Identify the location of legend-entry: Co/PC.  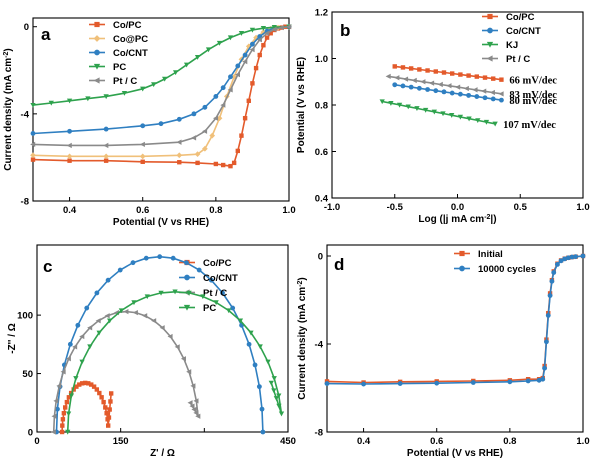
(508, 17).